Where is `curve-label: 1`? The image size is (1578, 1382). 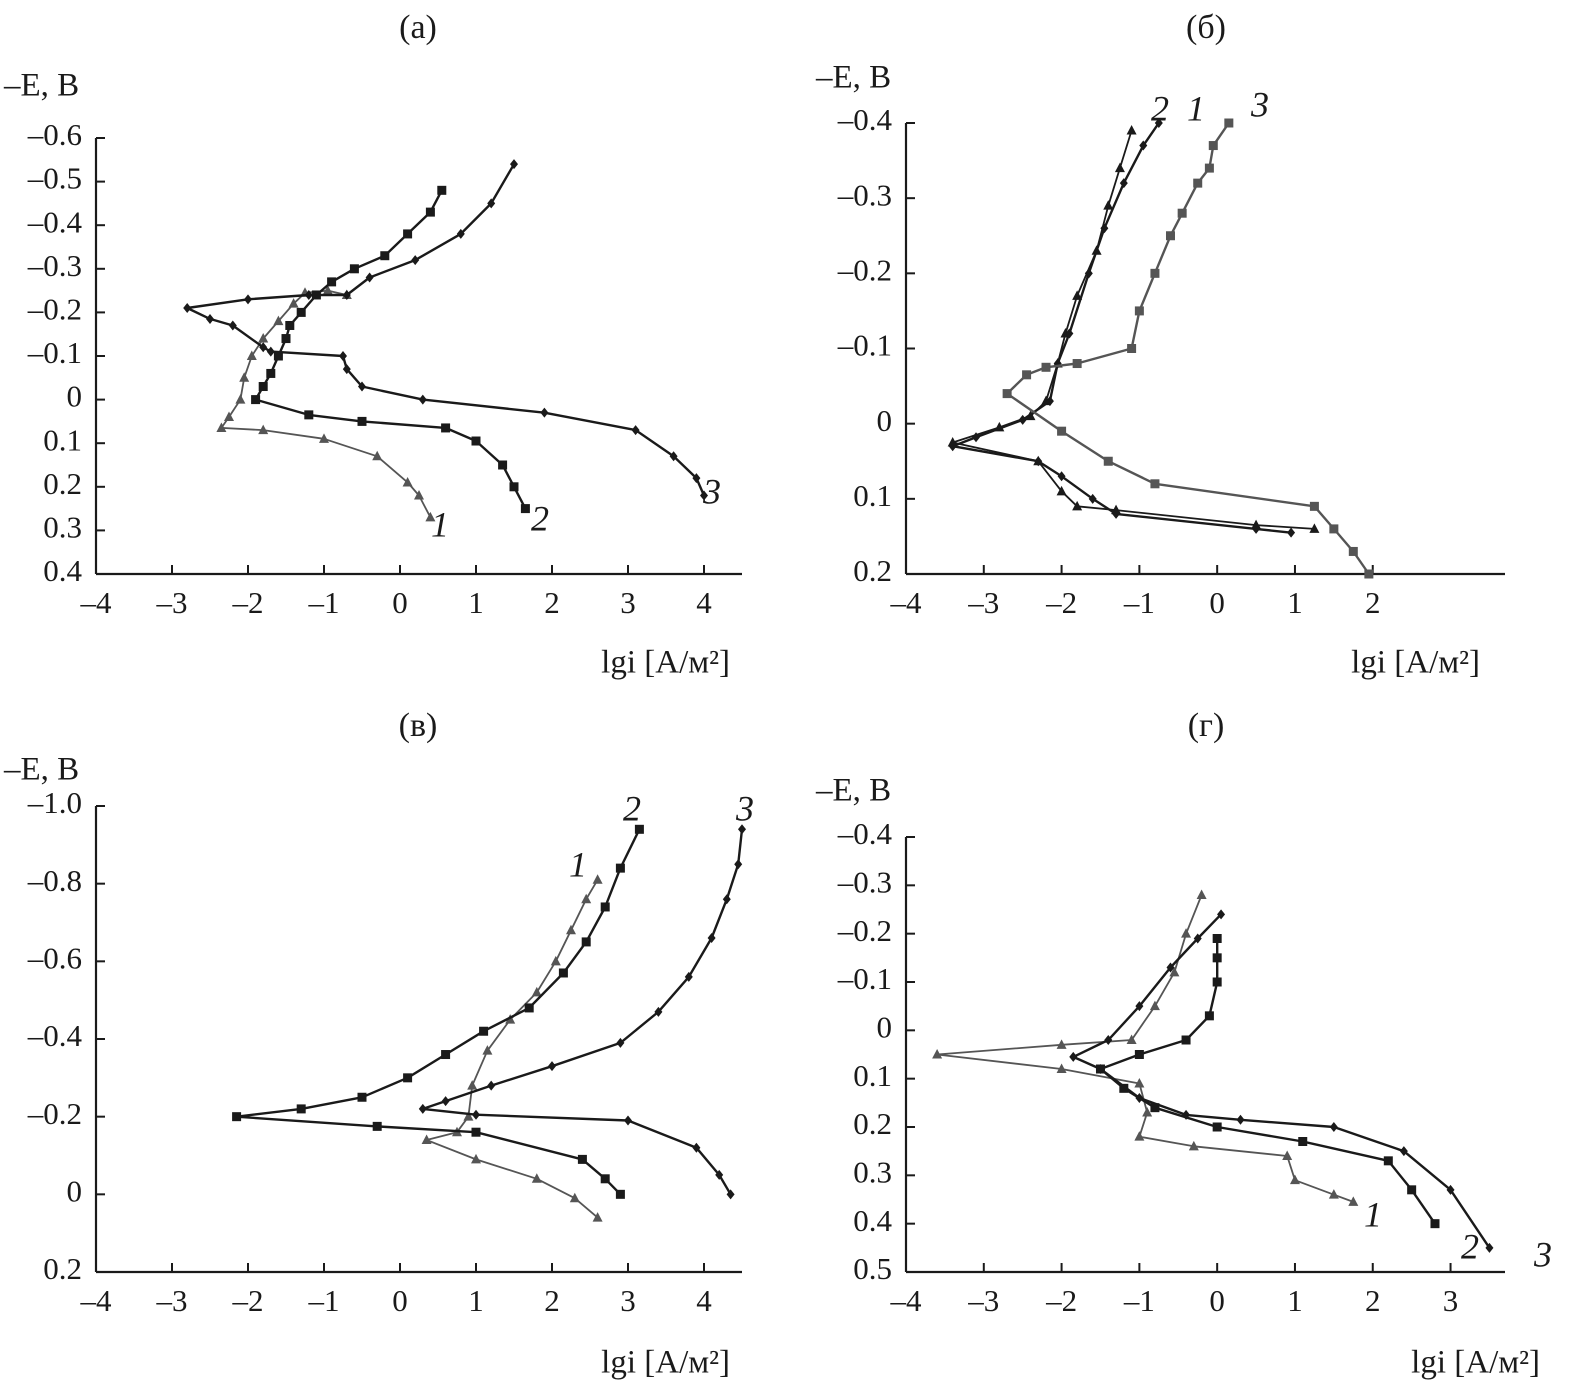 curve-label: 1 is located at coordinates (1196, 108).